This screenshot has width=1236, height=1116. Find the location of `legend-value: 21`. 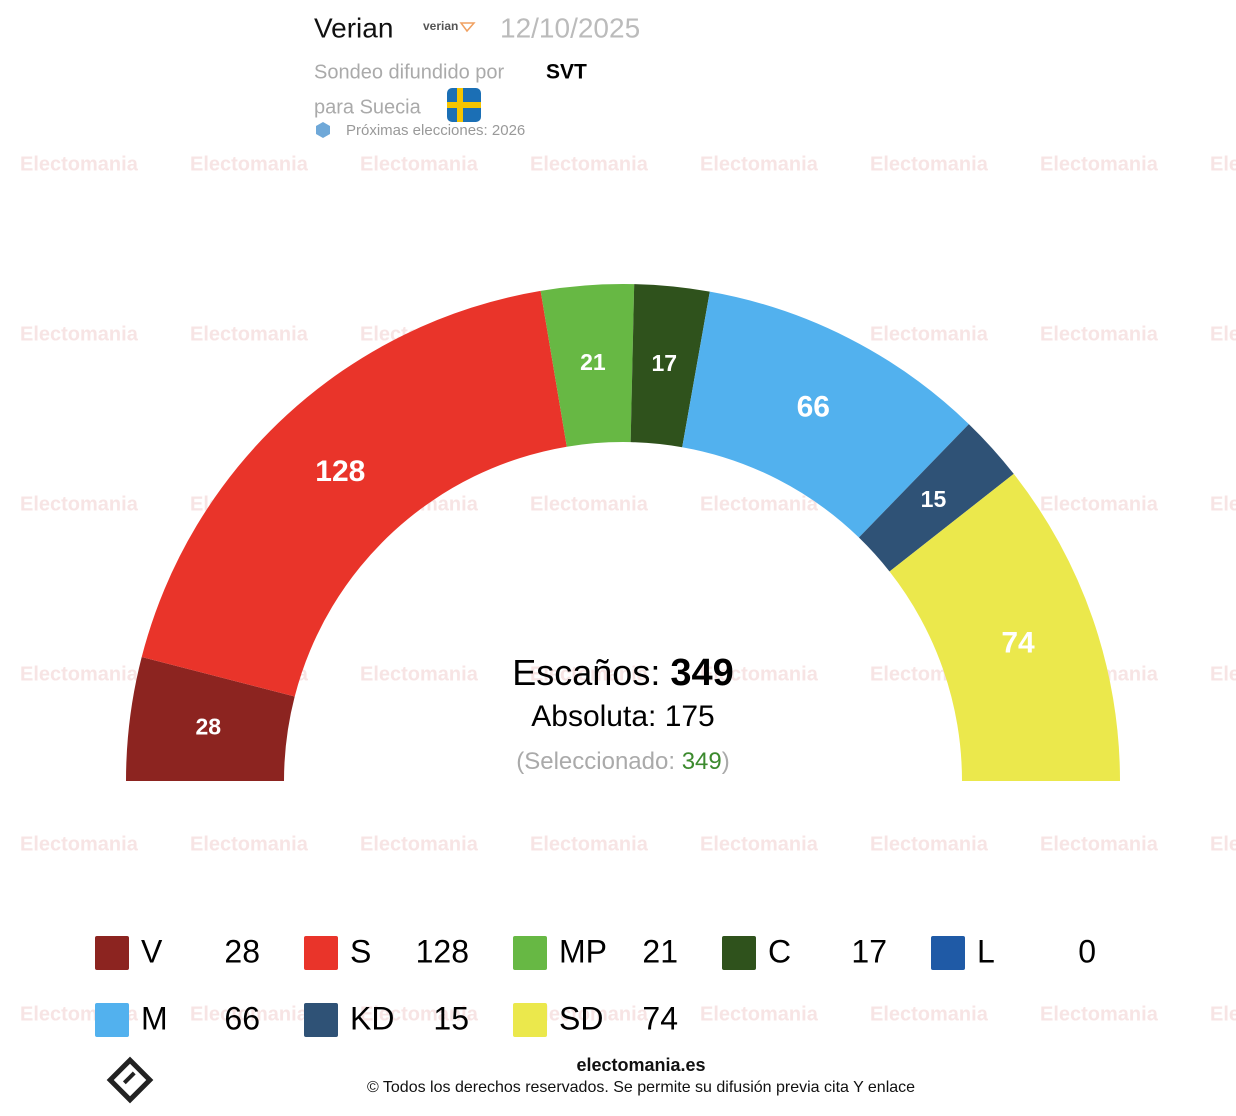

legend-value: 21 is located at coordinates (660, 951).